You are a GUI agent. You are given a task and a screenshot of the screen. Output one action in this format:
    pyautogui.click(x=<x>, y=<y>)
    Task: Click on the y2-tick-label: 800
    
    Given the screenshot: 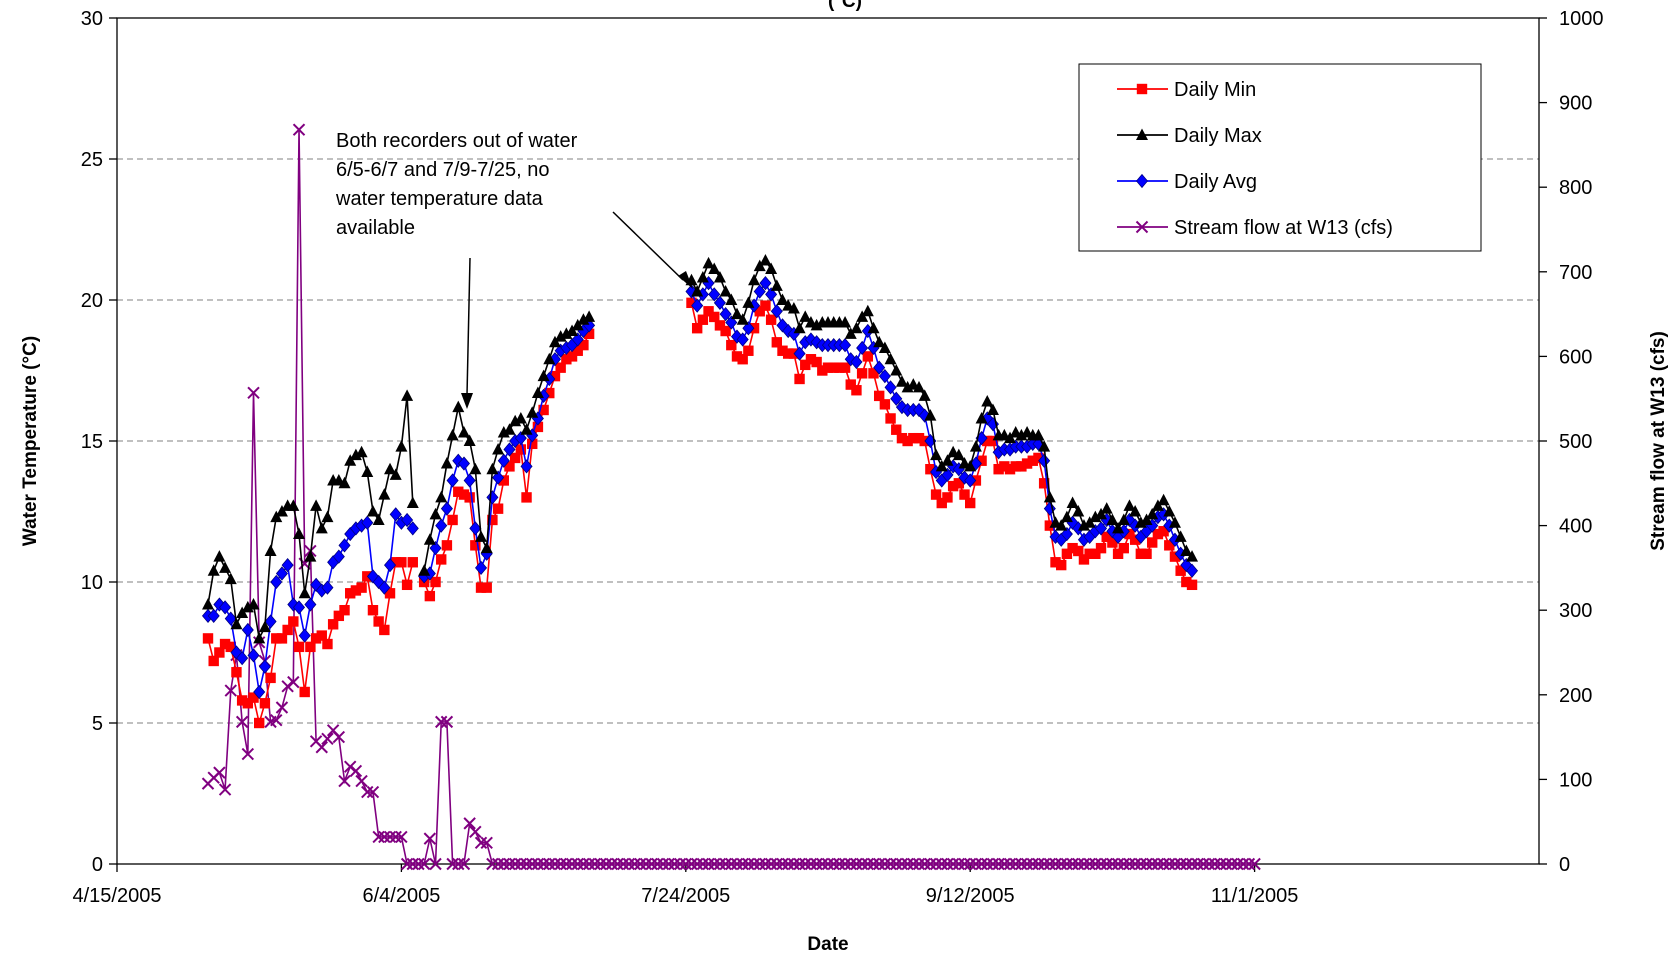 What is the action you would take?
    pyautogui.click(x=1575, y=188)
    